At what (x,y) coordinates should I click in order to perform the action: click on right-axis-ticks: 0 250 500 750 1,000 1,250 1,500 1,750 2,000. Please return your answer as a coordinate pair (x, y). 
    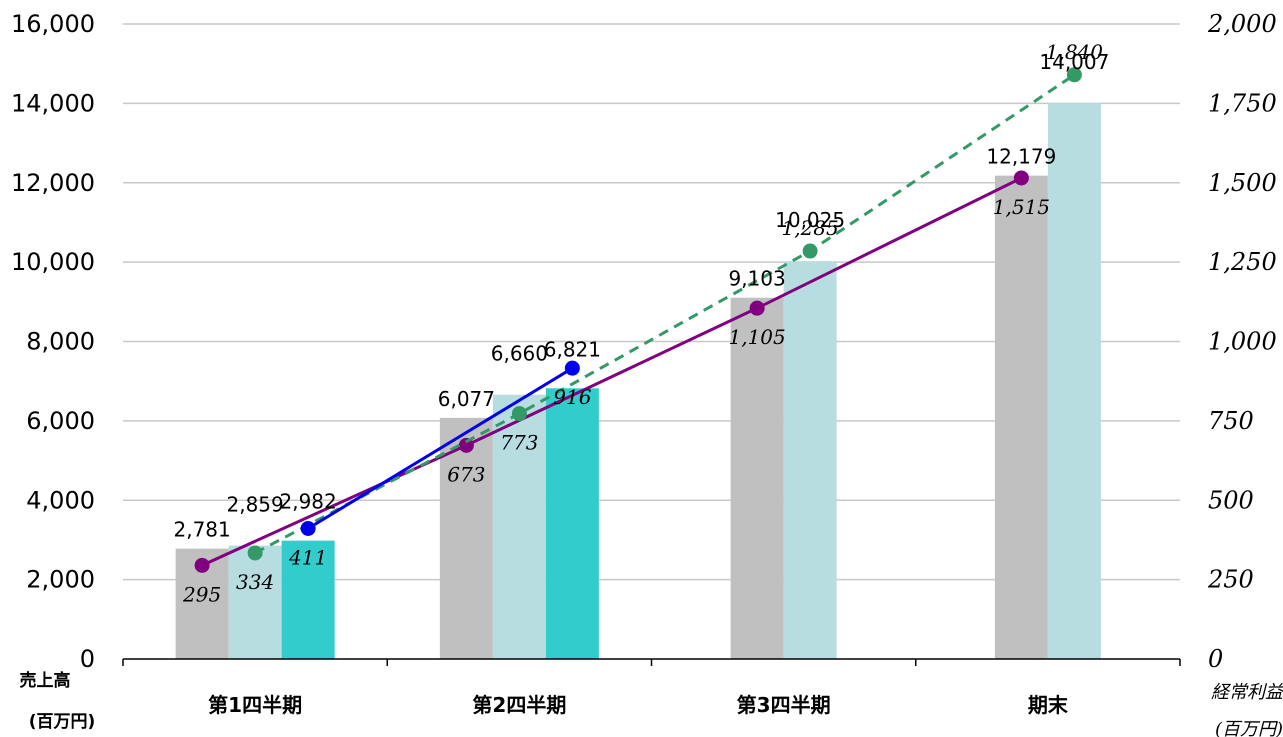
    Looking at the image, I should click on (1242, 341).